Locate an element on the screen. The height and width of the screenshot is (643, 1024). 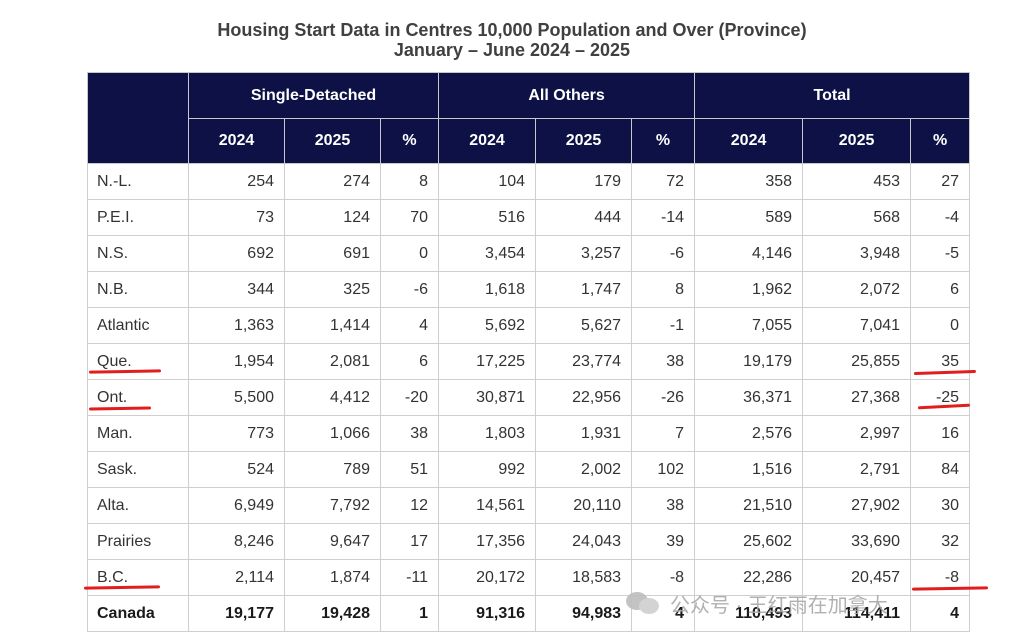
value-cell: 325 is located at coordinates (332, 289).